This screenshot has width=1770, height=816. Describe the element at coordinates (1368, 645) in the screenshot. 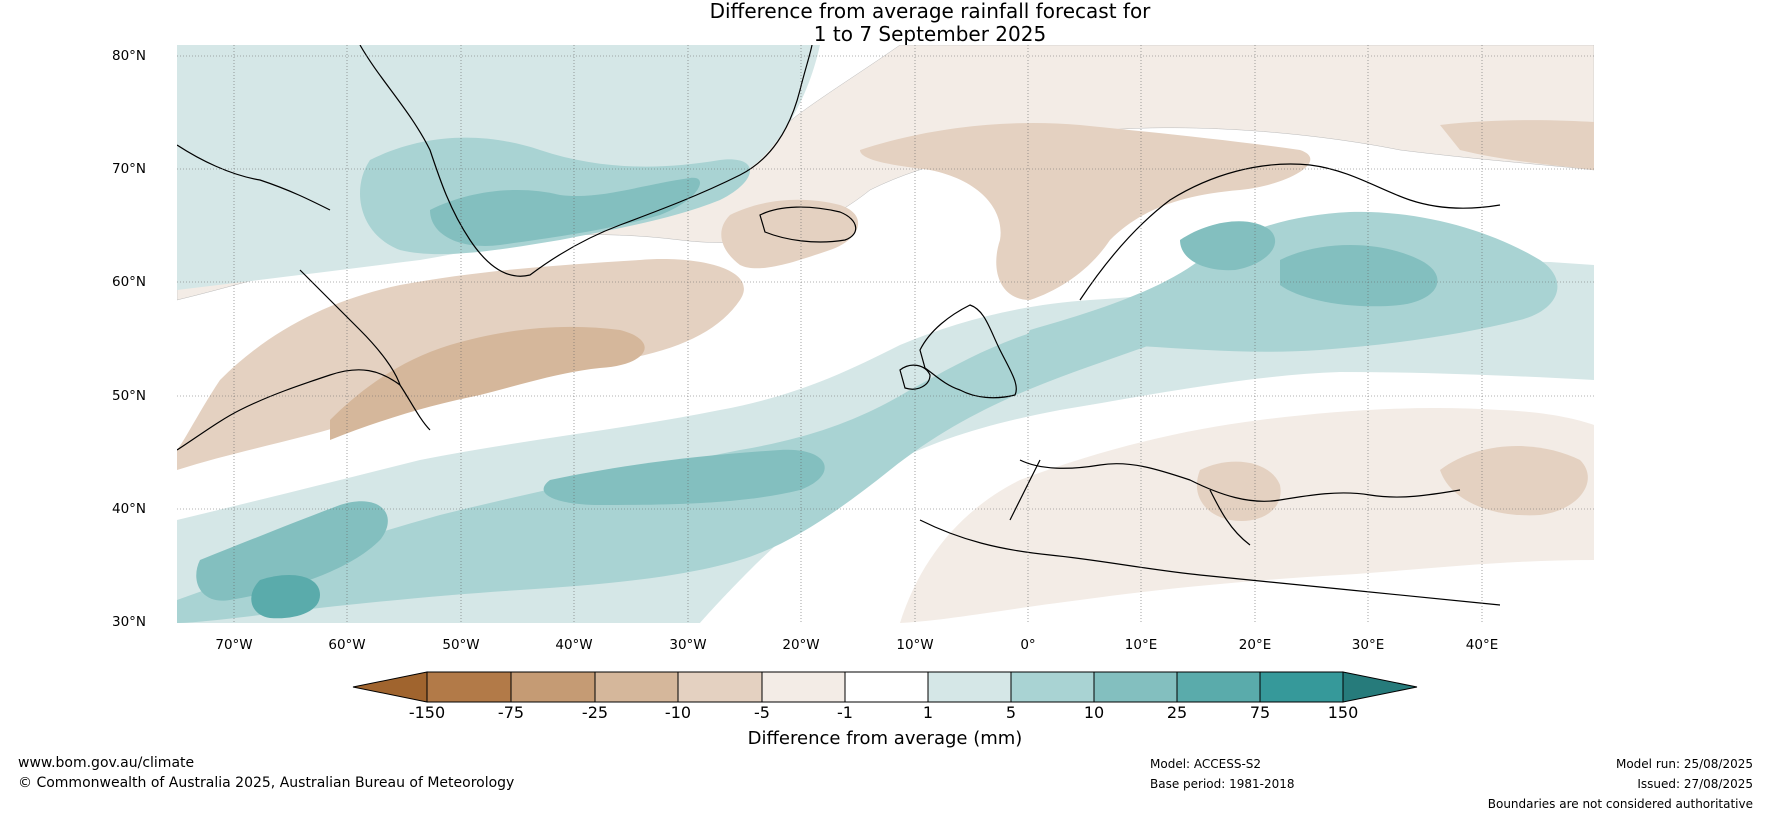

I see `lon-label-30e: 30°E` at that location.